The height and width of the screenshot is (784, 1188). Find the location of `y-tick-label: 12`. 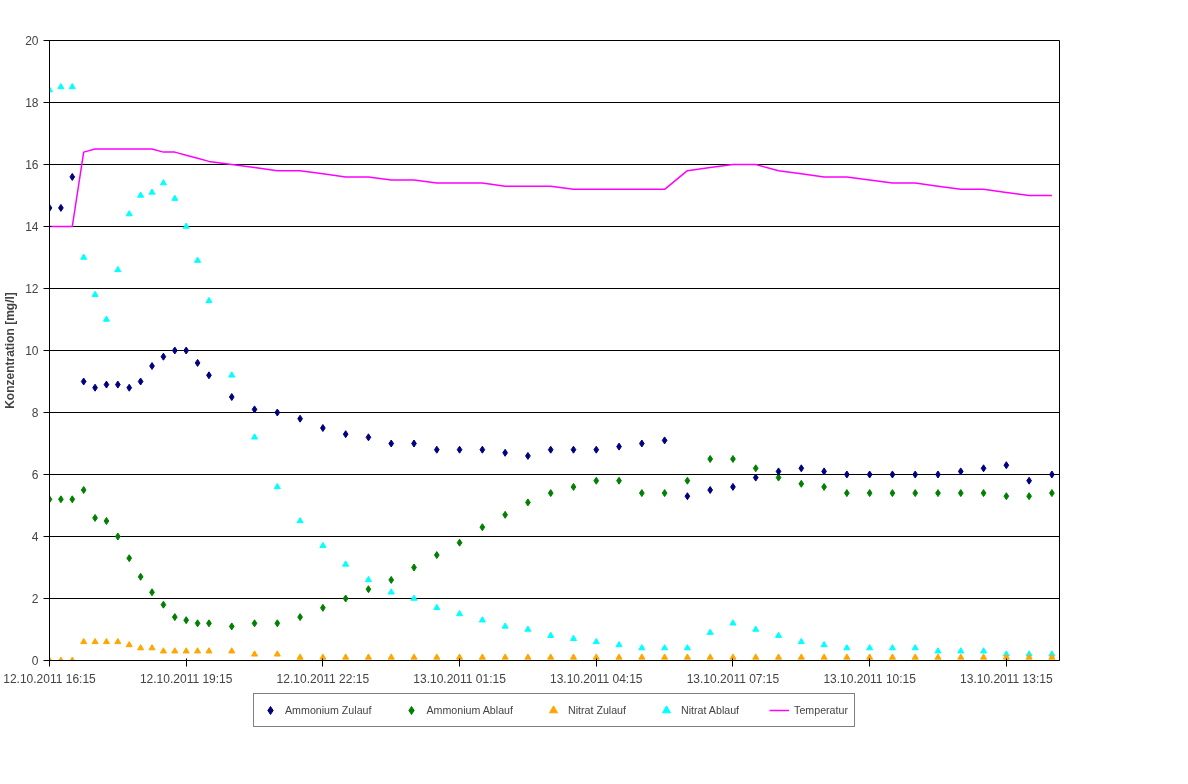

y-tick-label: 12 is located at coordinates (32, 289).